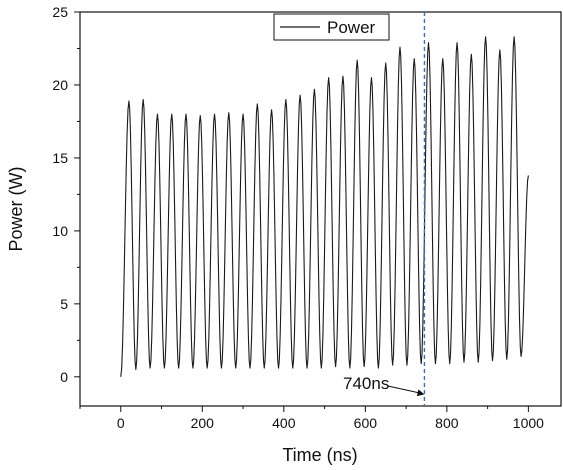  What do you see at coordinates (60, 231) in the screenshot?
I see `y-tick-label: 10` at bounding box center [60, 231].